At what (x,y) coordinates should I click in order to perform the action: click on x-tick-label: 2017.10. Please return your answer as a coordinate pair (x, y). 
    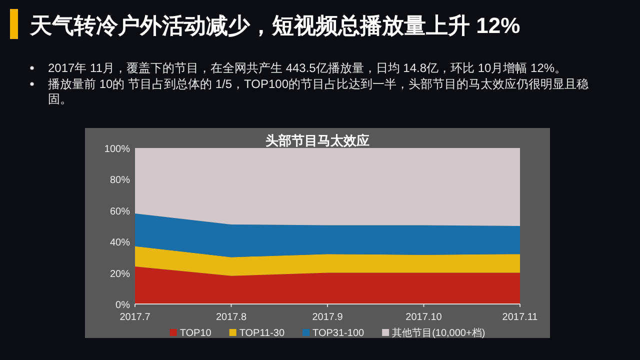
    Looking at the image, I should click on (424, 317).